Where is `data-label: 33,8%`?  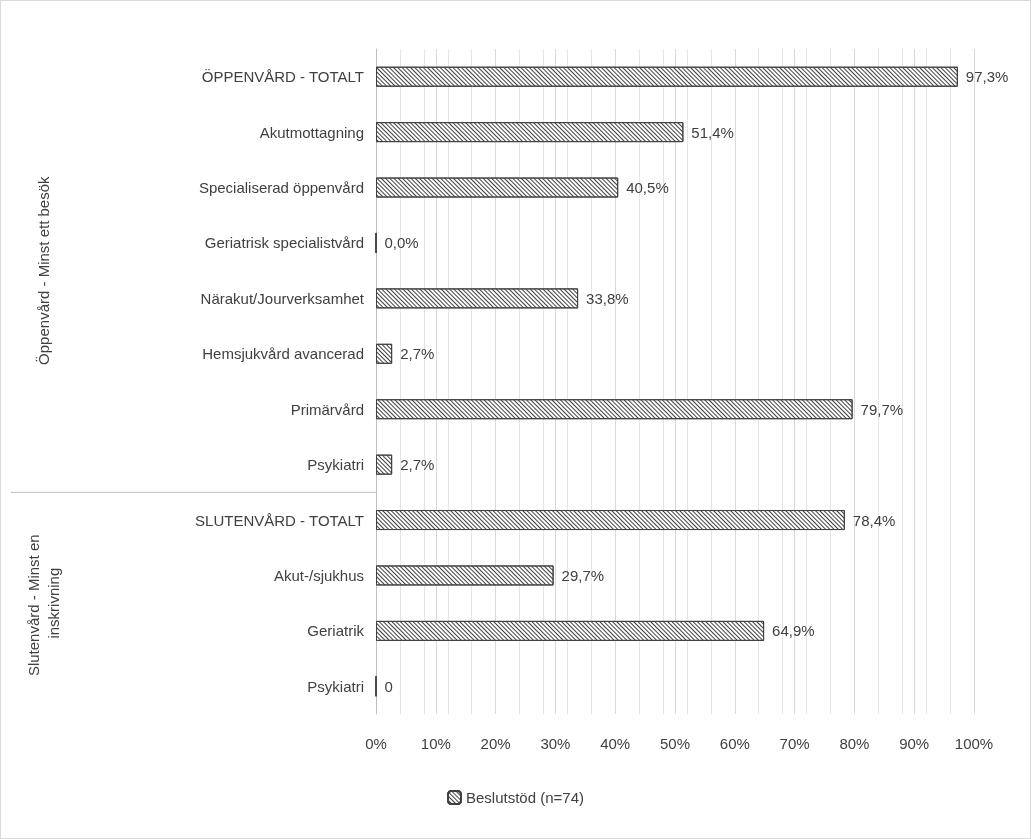
data-label: 33,8% is located at coordinates (607, 298).